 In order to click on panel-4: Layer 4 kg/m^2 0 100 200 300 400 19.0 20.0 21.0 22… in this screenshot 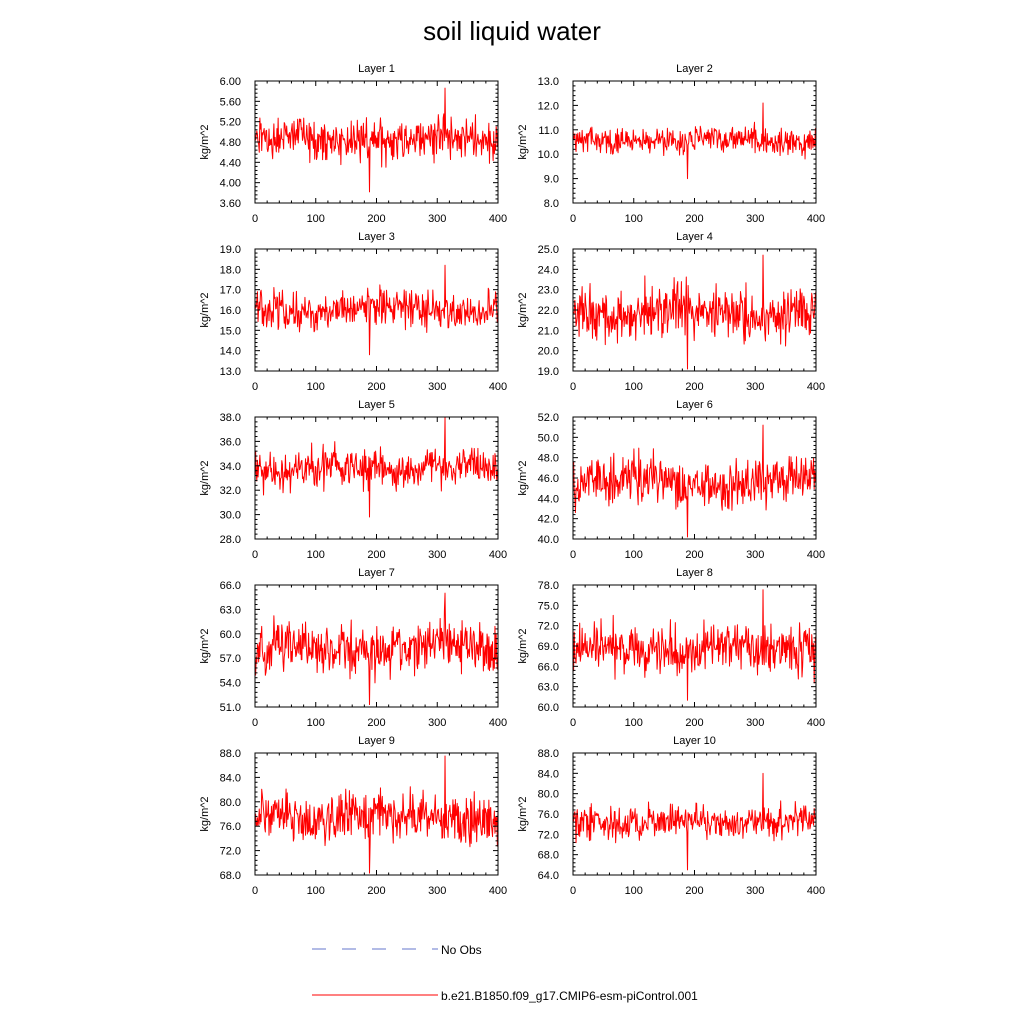, I will do `click(671, 312)`.